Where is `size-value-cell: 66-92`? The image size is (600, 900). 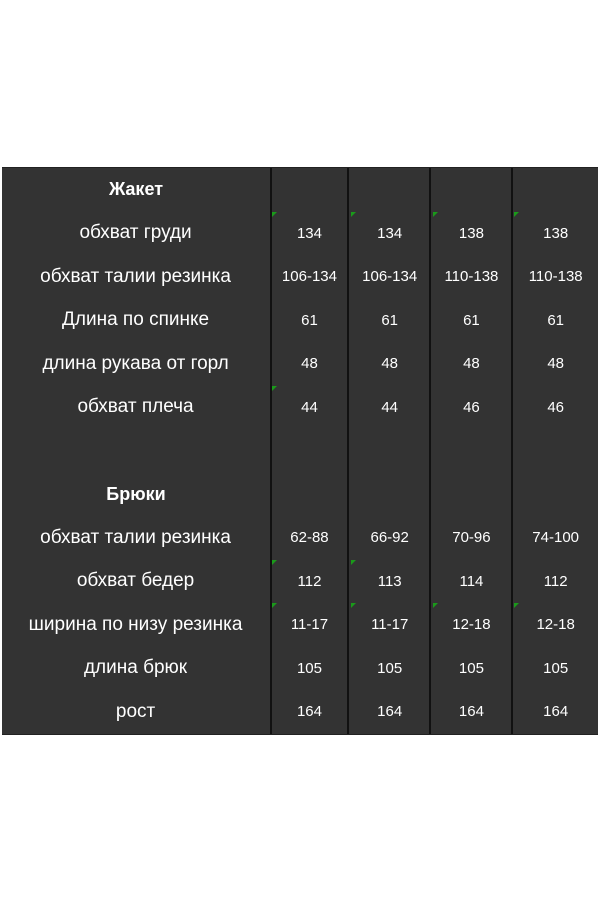
size-value-cell: 66-92 is located at coordinates (390, 538).